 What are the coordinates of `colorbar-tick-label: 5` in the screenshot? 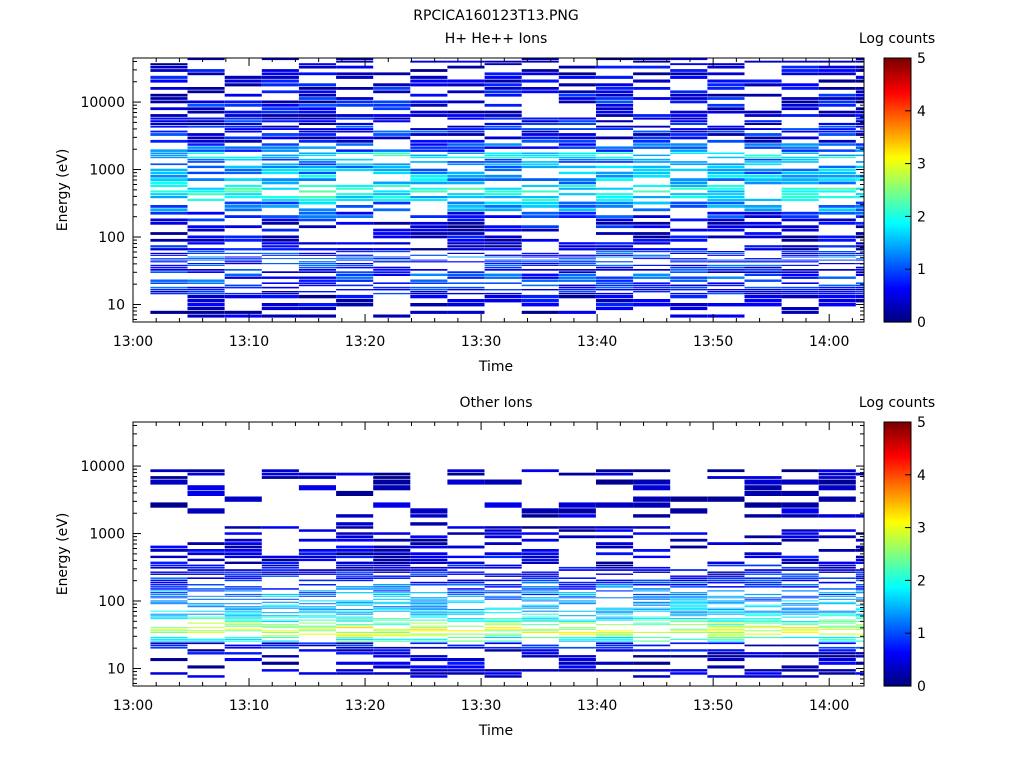 It's located at (921, 423).